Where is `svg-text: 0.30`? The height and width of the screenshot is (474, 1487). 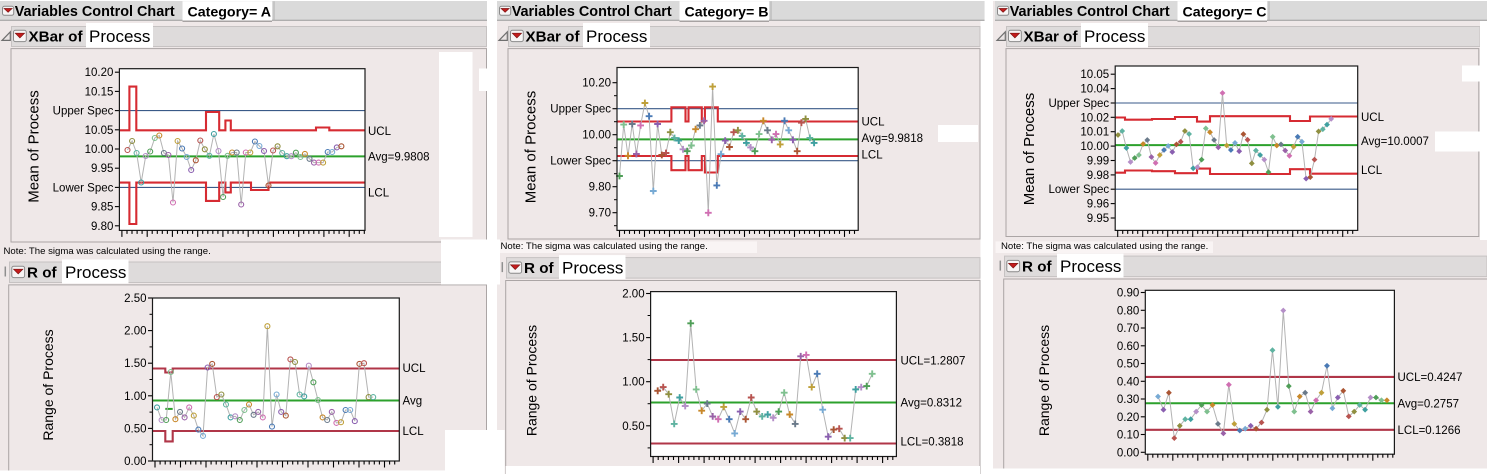 svg-text: 0.30 is located at coordinates (1128, 400).